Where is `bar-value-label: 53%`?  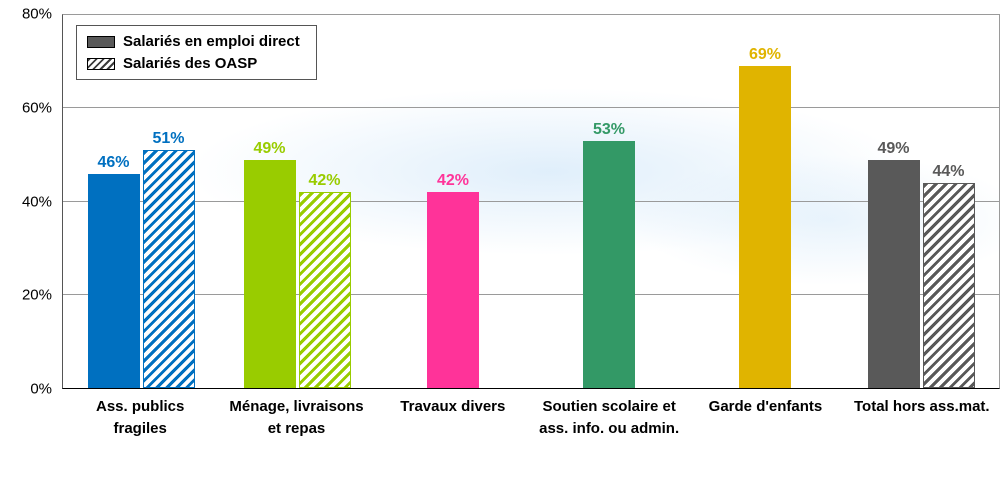
bar-value-label: 53% is located at coordinates (609, 129).